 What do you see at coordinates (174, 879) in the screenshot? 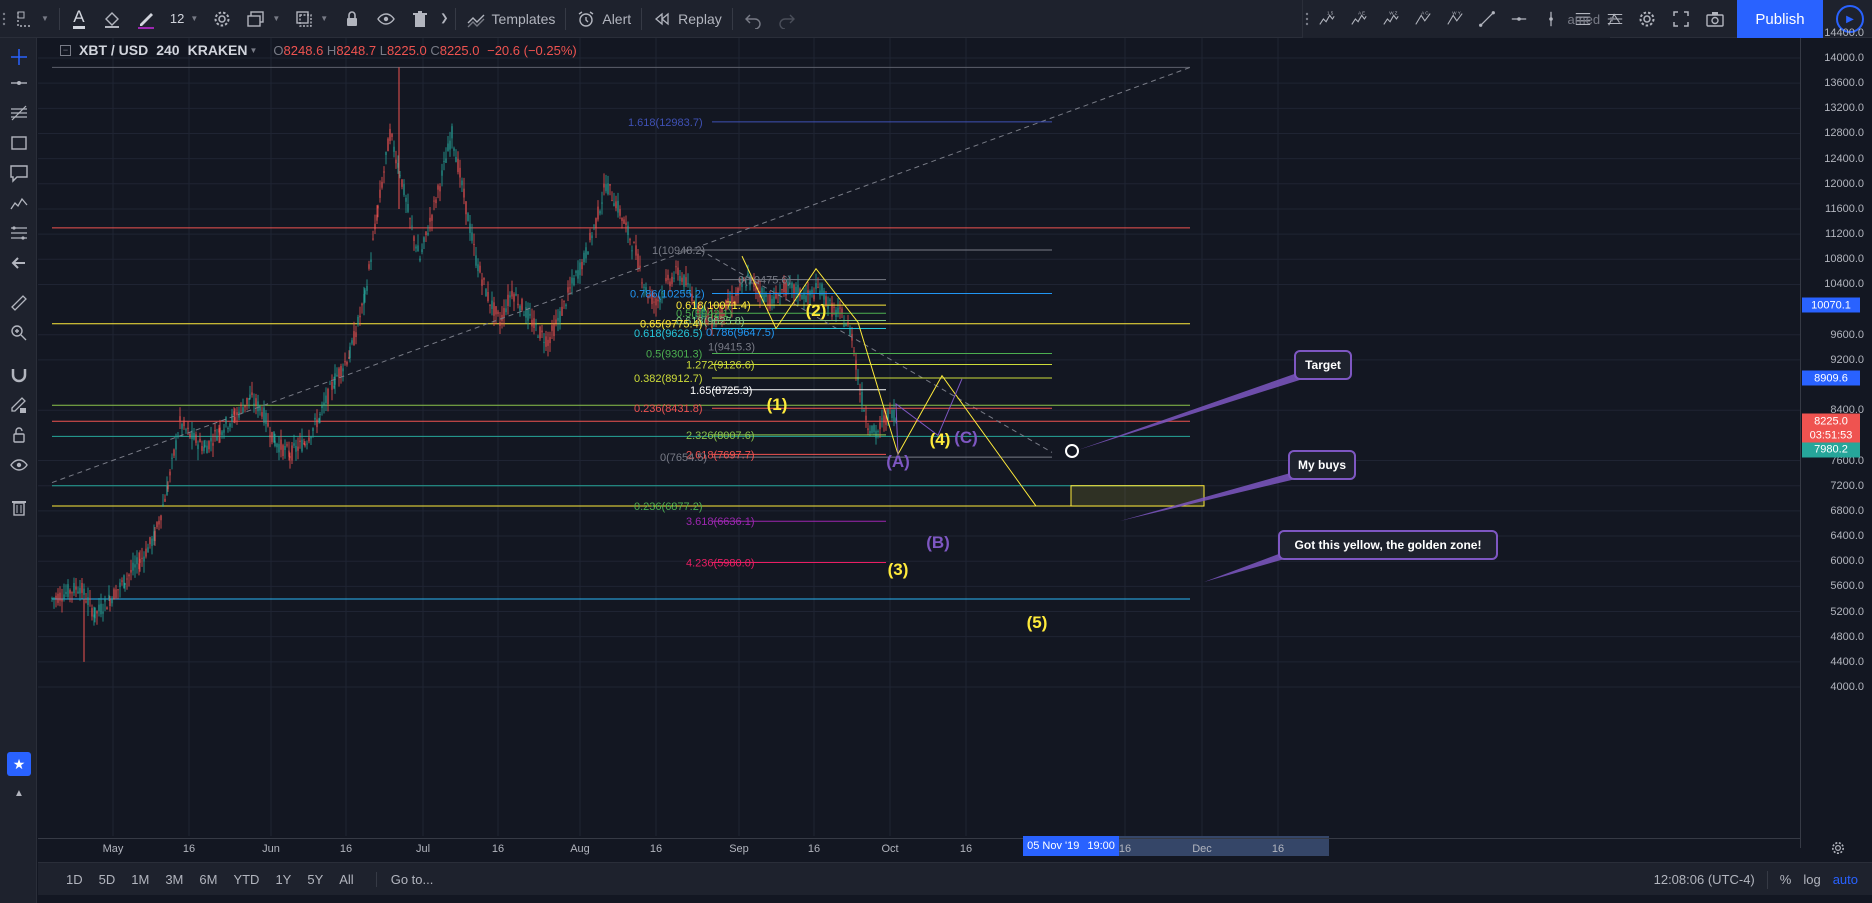
I see `range-button: 3M` at bounding box center [174, 879].